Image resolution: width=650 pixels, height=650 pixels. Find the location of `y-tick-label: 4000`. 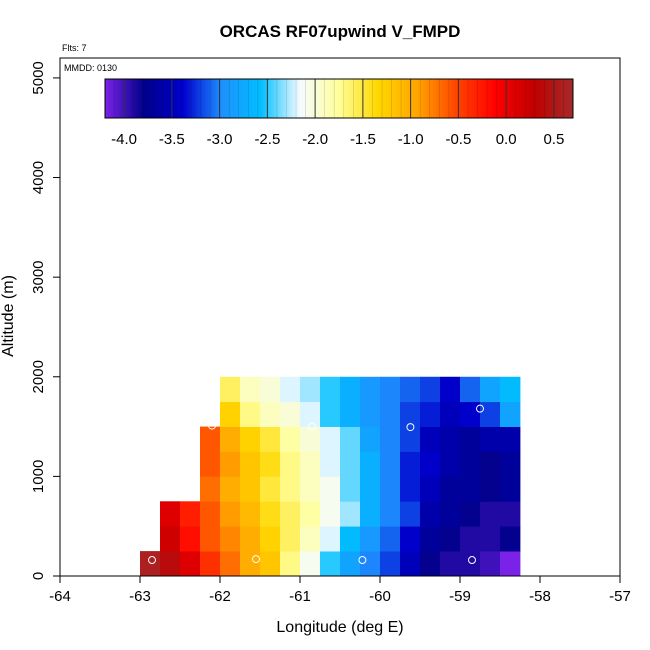

y-tick-label: 4000 is located at coordinates (38, 177).